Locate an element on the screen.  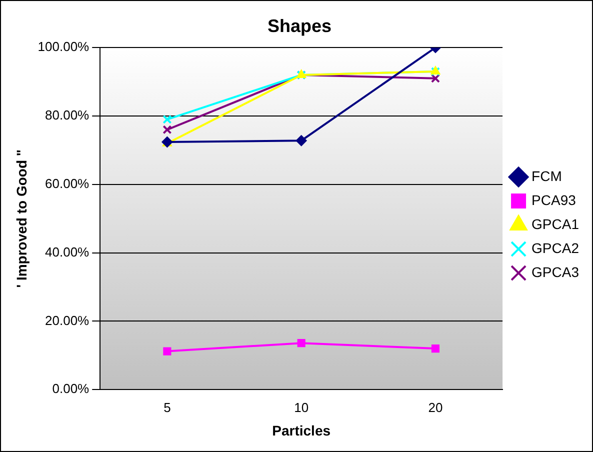
legend-label: GPCA1 is located at coordinates (556, 224).